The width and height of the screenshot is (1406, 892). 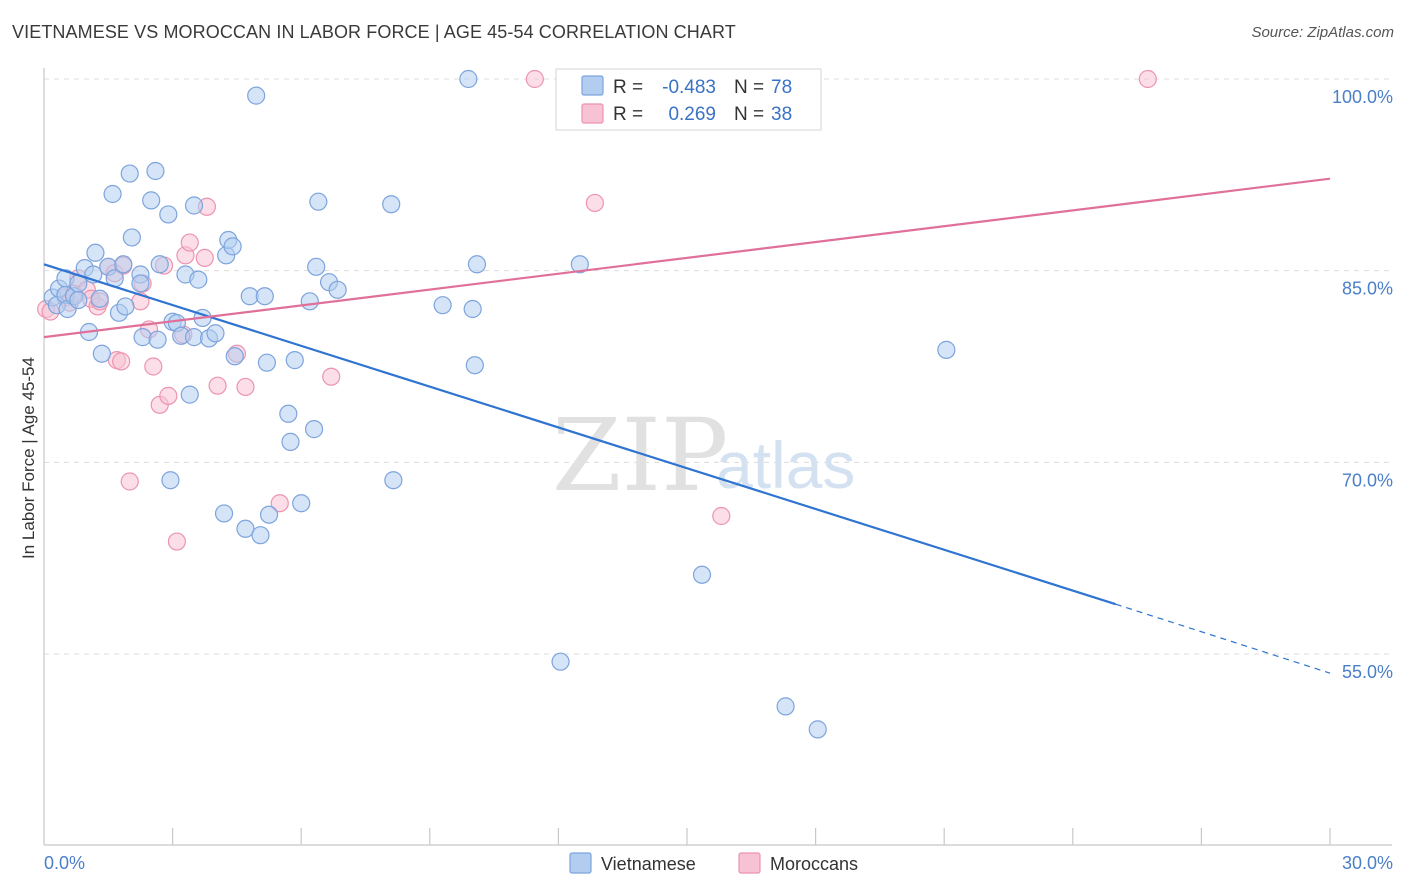 What do you see at coordinates (1223, 638) in the screenshot?
I see `vietnamese-trend-extension` at bounding box center [1223, 638].